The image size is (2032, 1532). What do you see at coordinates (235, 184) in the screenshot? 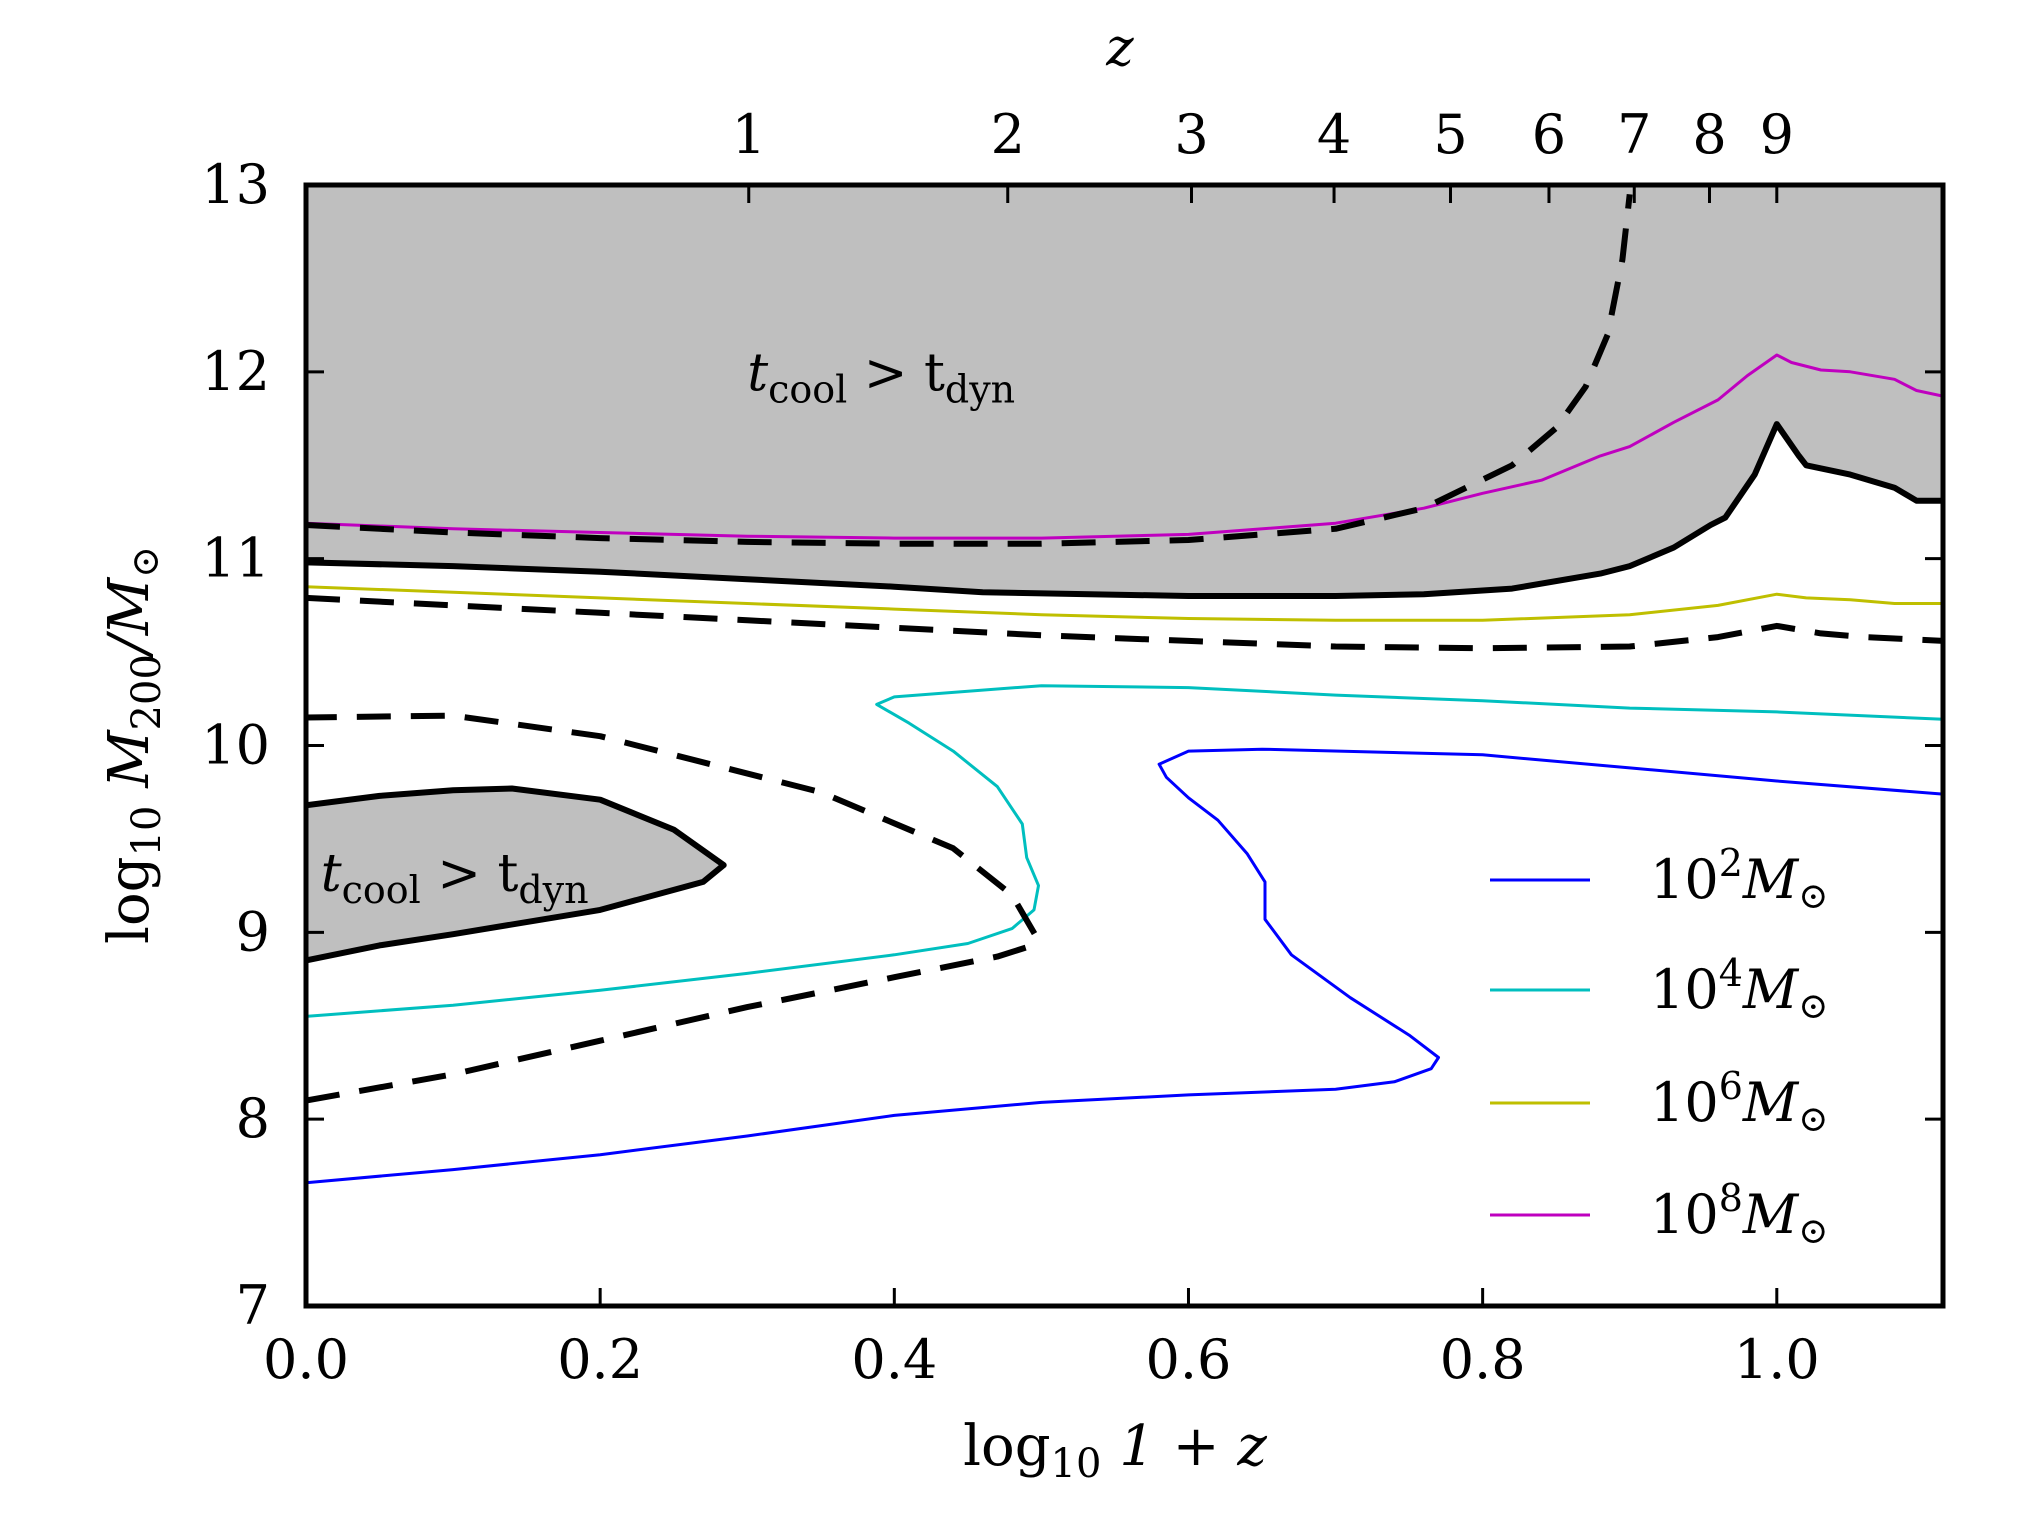
I see `y-tick-label: 13` at bounding box center [235, 184].